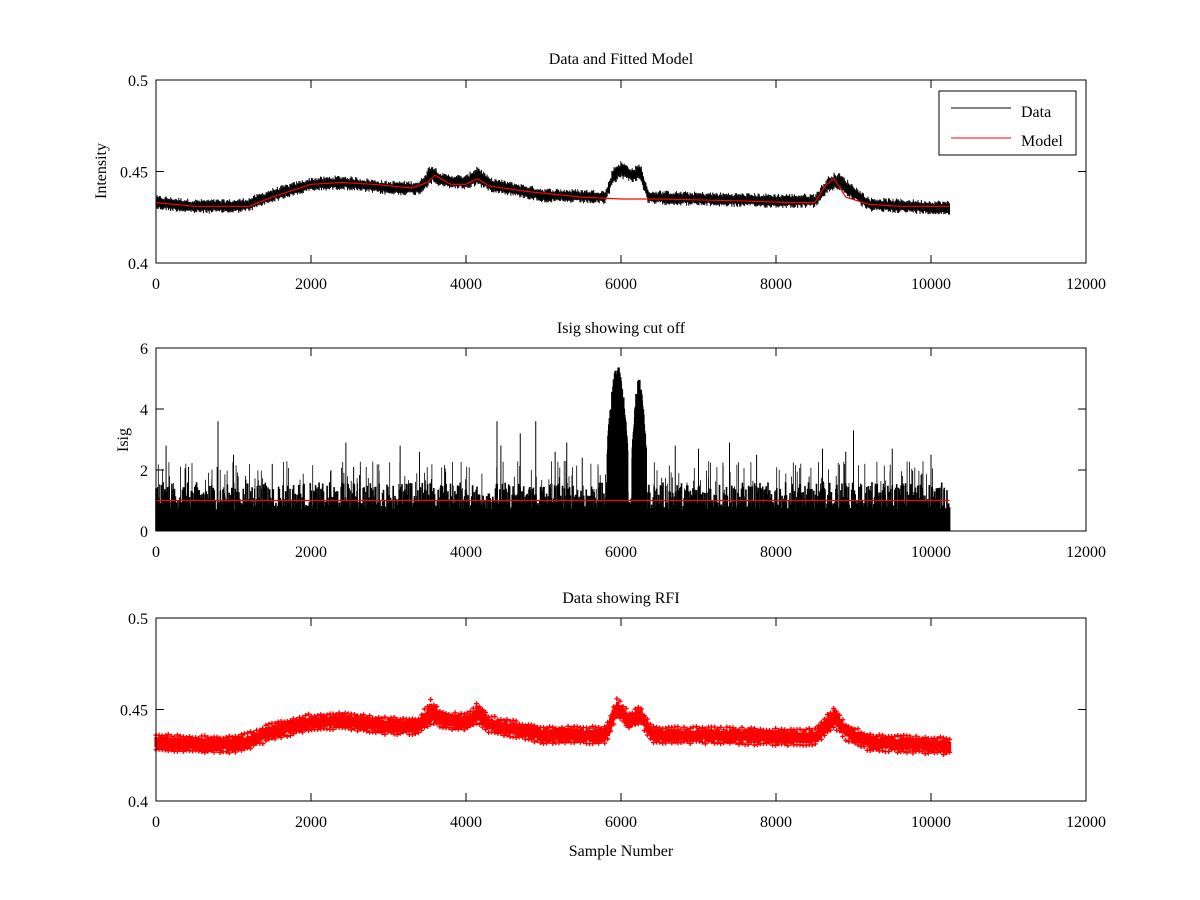 Image resolution: width=1200 pixels, height=900 pixels. I want to click on y-tick-label: 0, so click(144, 532).